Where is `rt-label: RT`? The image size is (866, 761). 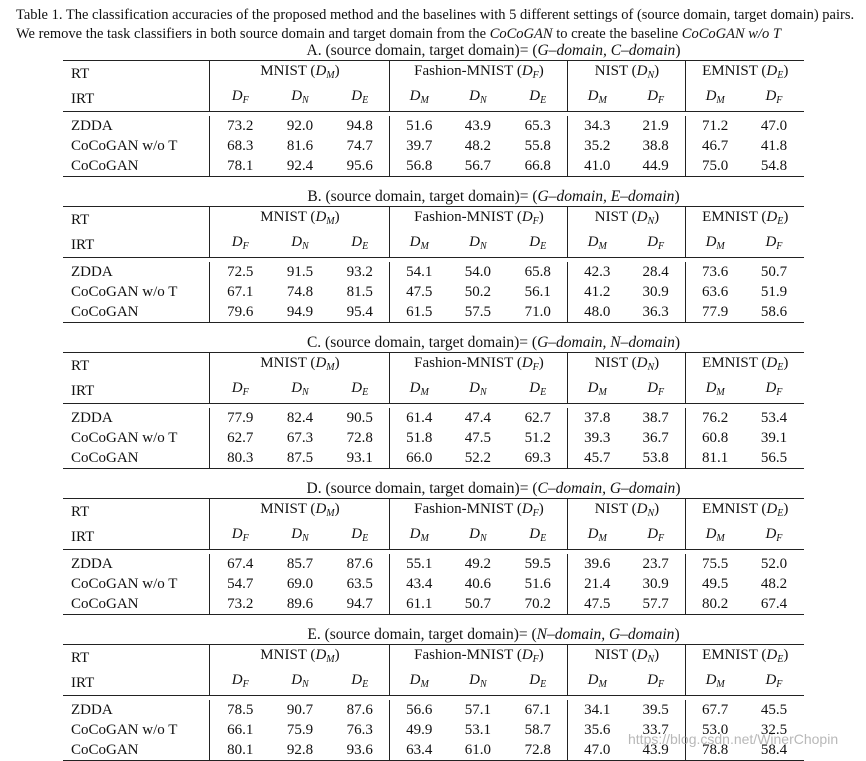 rt-label: RT is located at coordinates (136, 511).